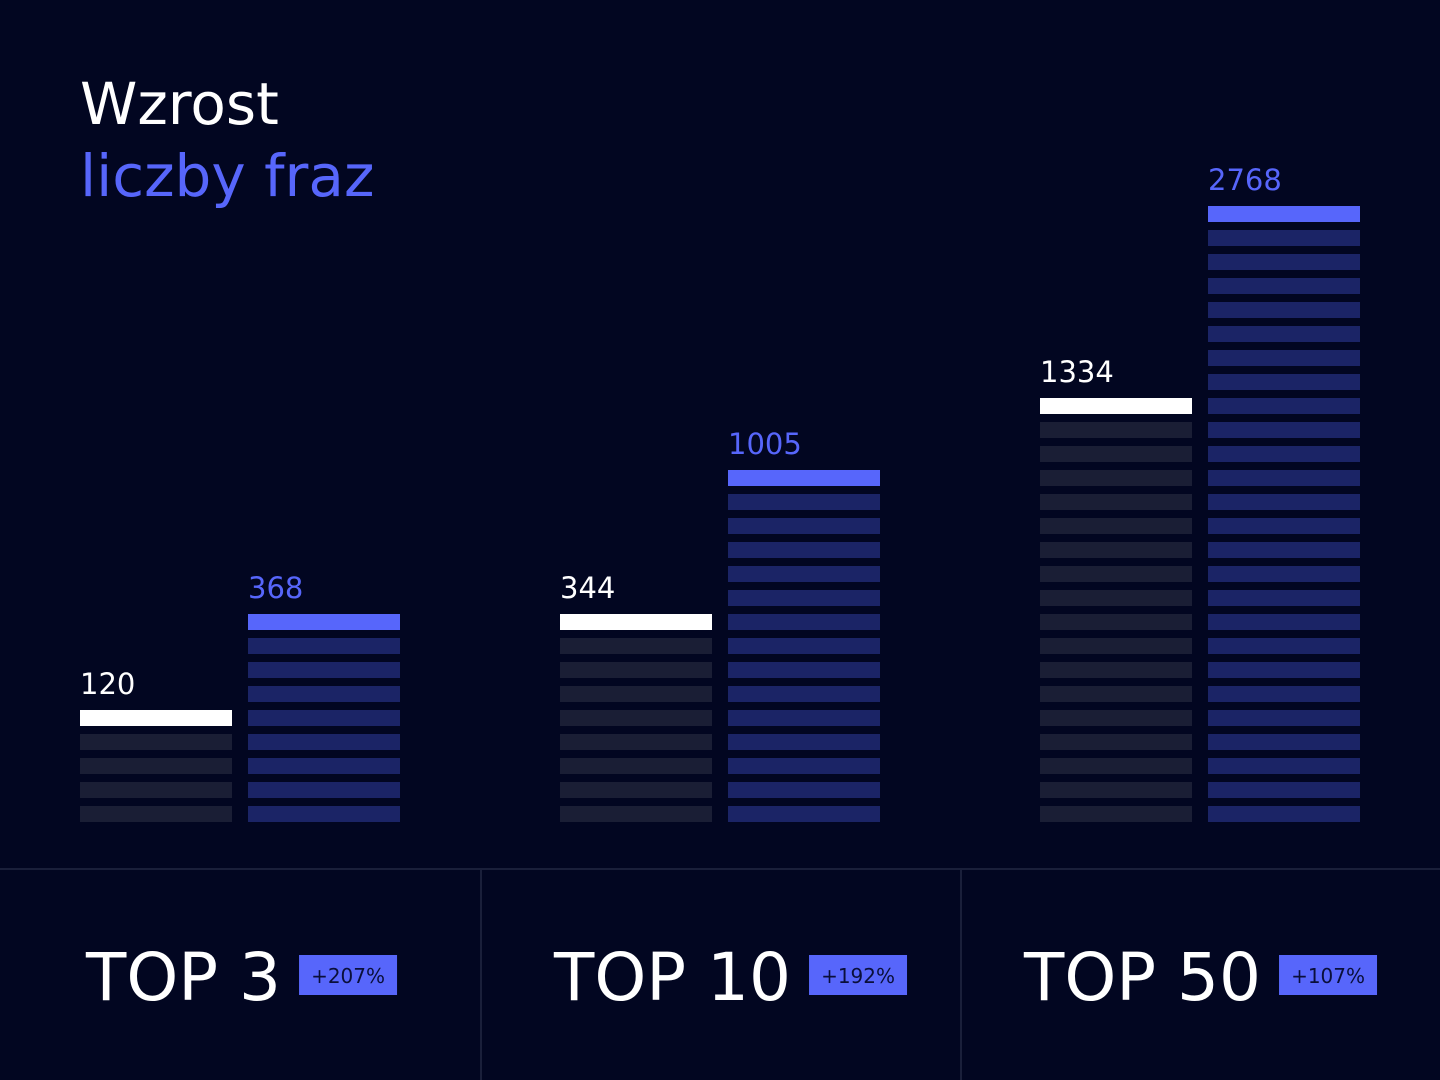  I want to click on chart-subtitle: liczby fraz, so click(227, 176).